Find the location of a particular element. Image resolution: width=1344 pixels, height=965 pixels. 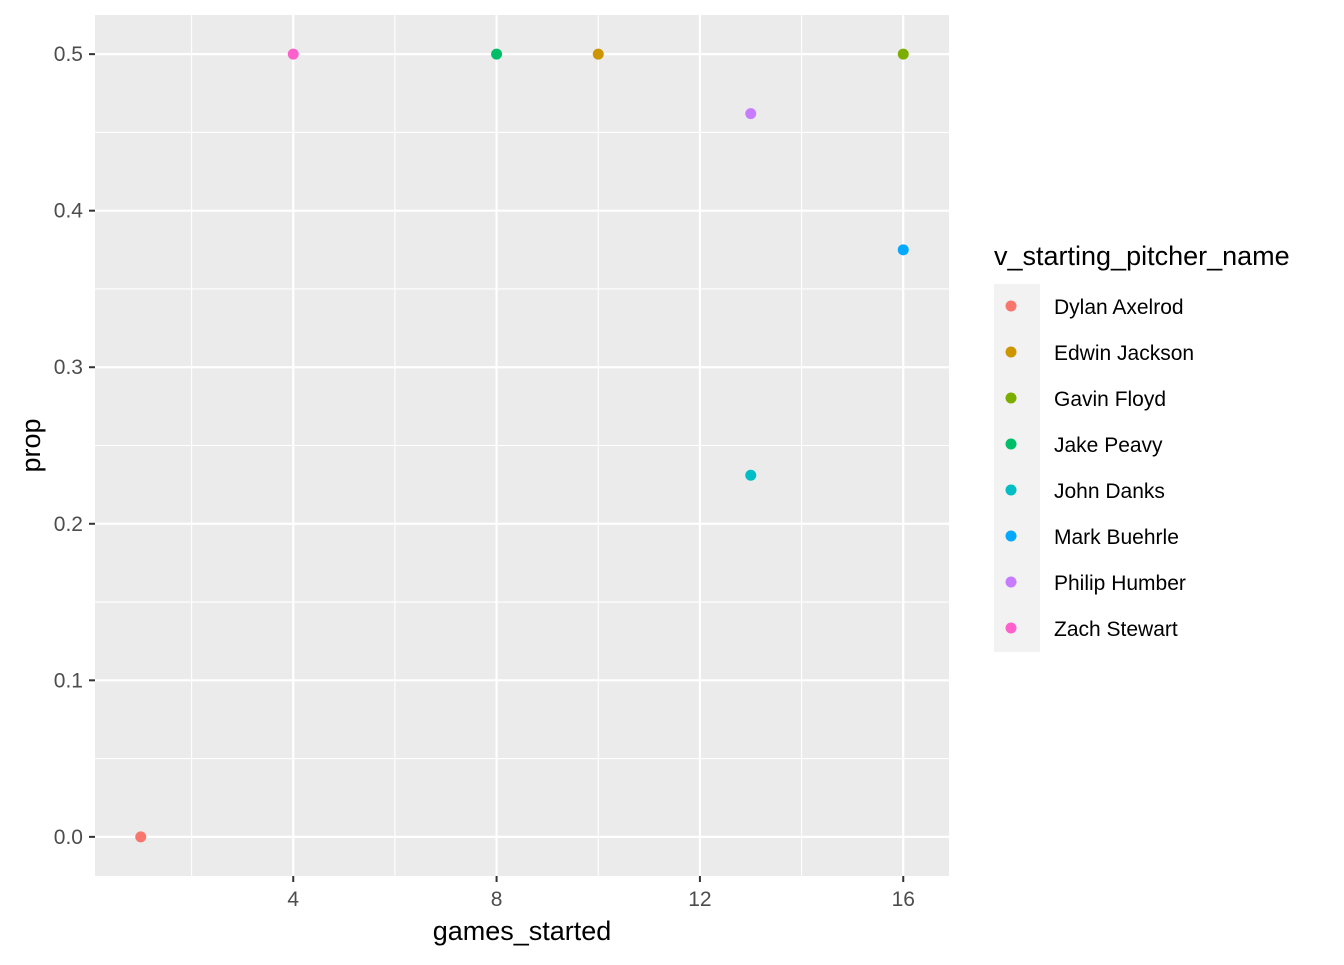

y-tick-label: 0.0 is located at coordinates (68, 837).